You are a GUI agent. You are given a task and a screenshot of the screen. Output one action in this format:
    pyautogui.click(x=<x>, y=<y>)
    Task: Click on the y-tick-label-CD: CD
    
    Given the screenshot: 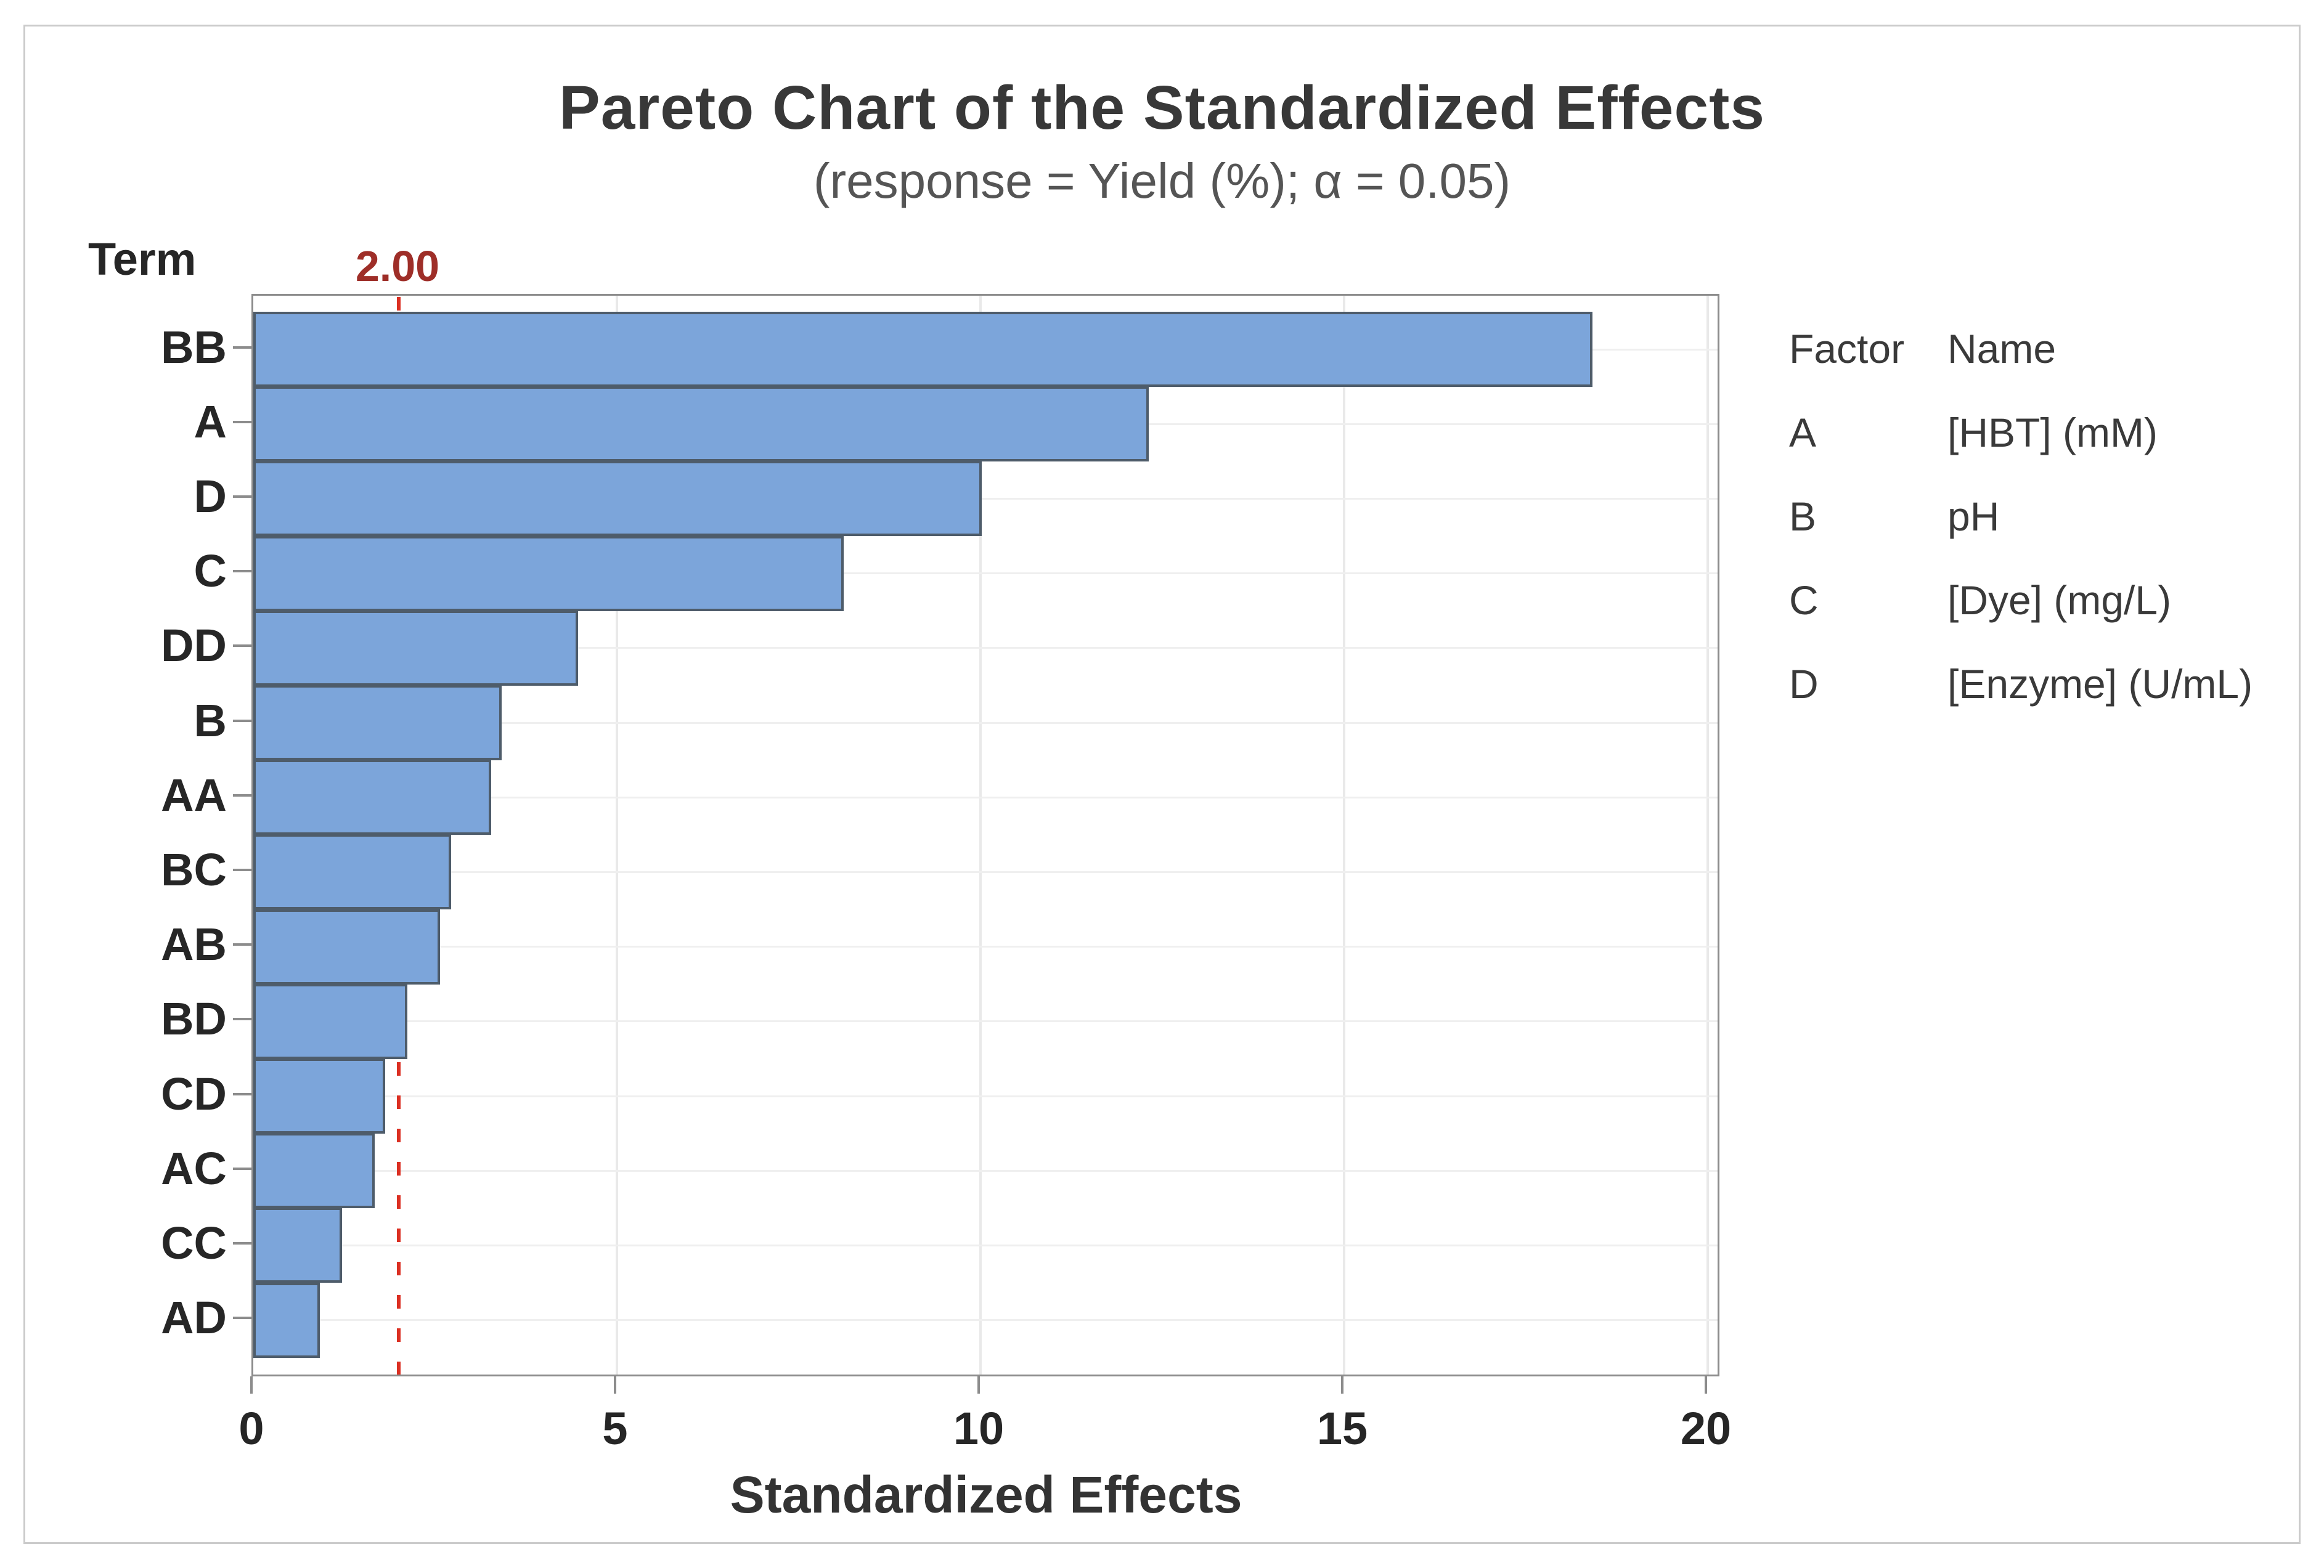 What is the action you would take?
    pyautogui.click(x=194, y=1094)
    